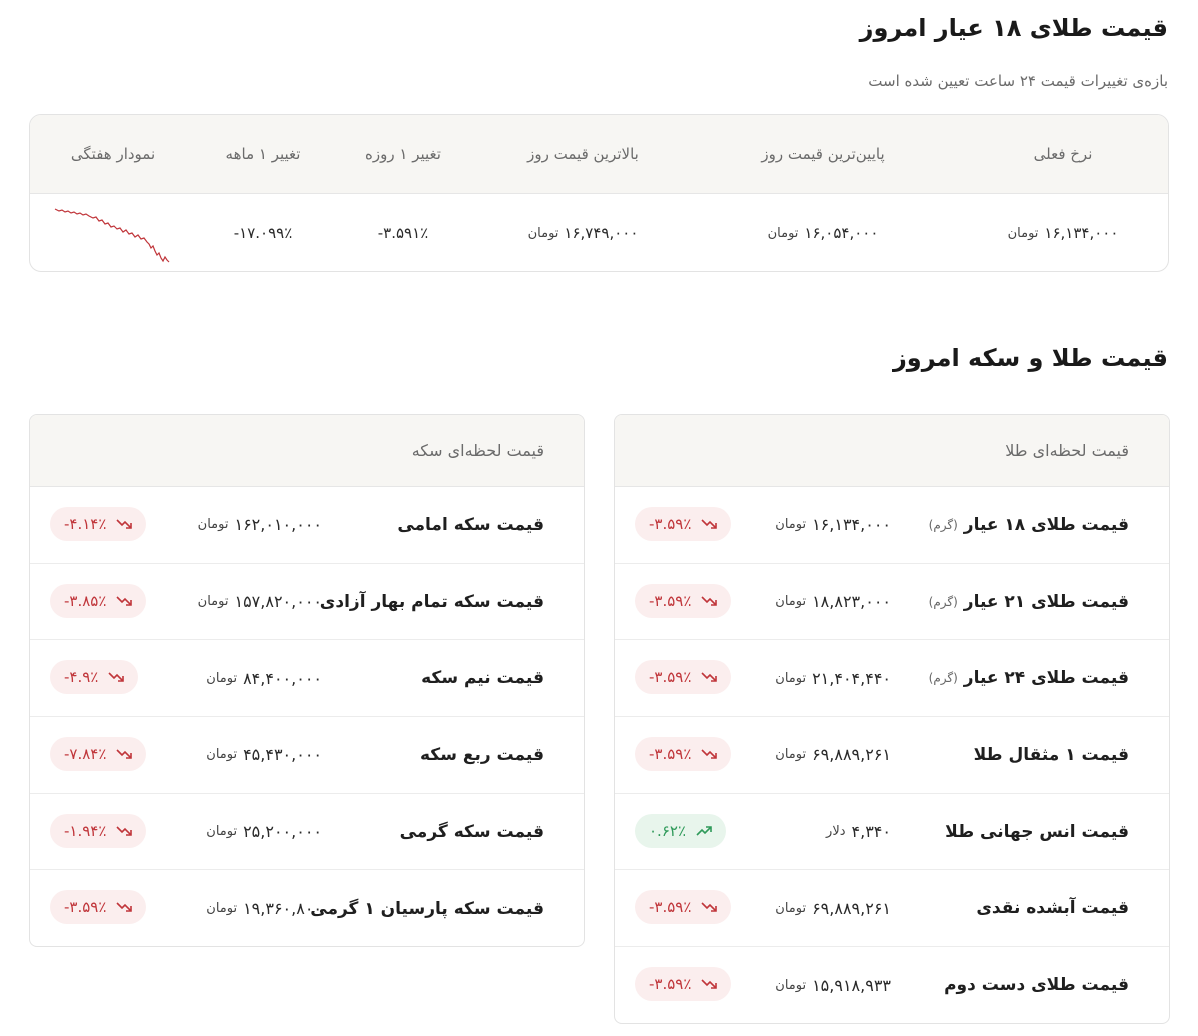 The height and width of the screenshot is (1036, 1198). Describe the element at coordinates (112, 235) in the screenshot. I see `sparkline-chart` at that location.